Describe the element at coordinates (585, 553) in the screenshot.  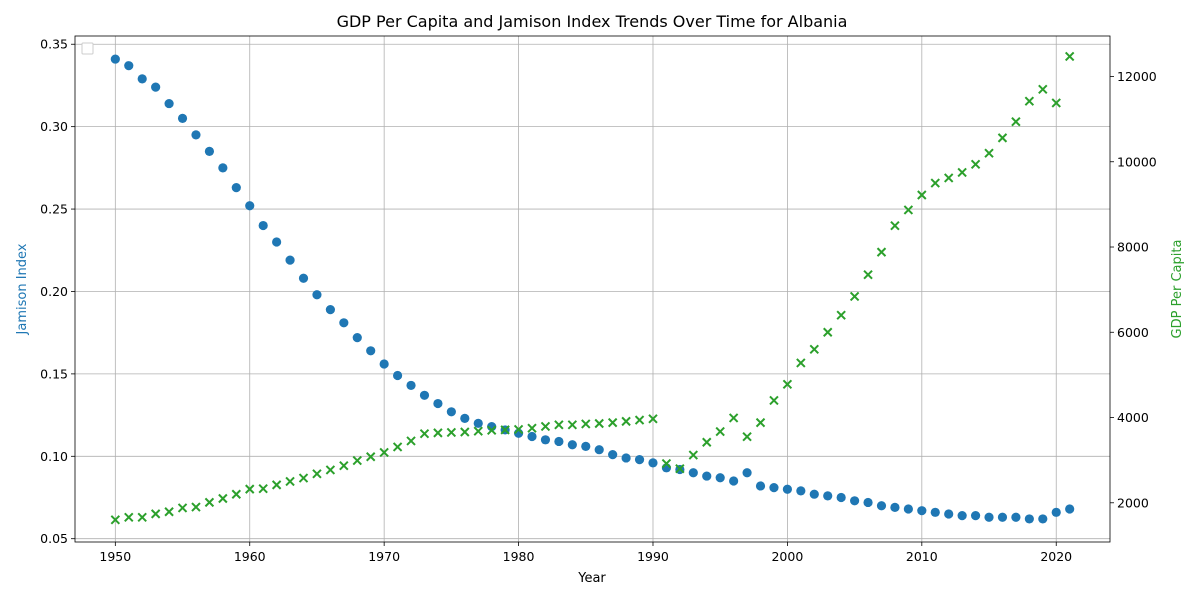
I see `x-axis-ticks: 1950 1960 1970 1980 1990 2000 2010 2020` at that location.